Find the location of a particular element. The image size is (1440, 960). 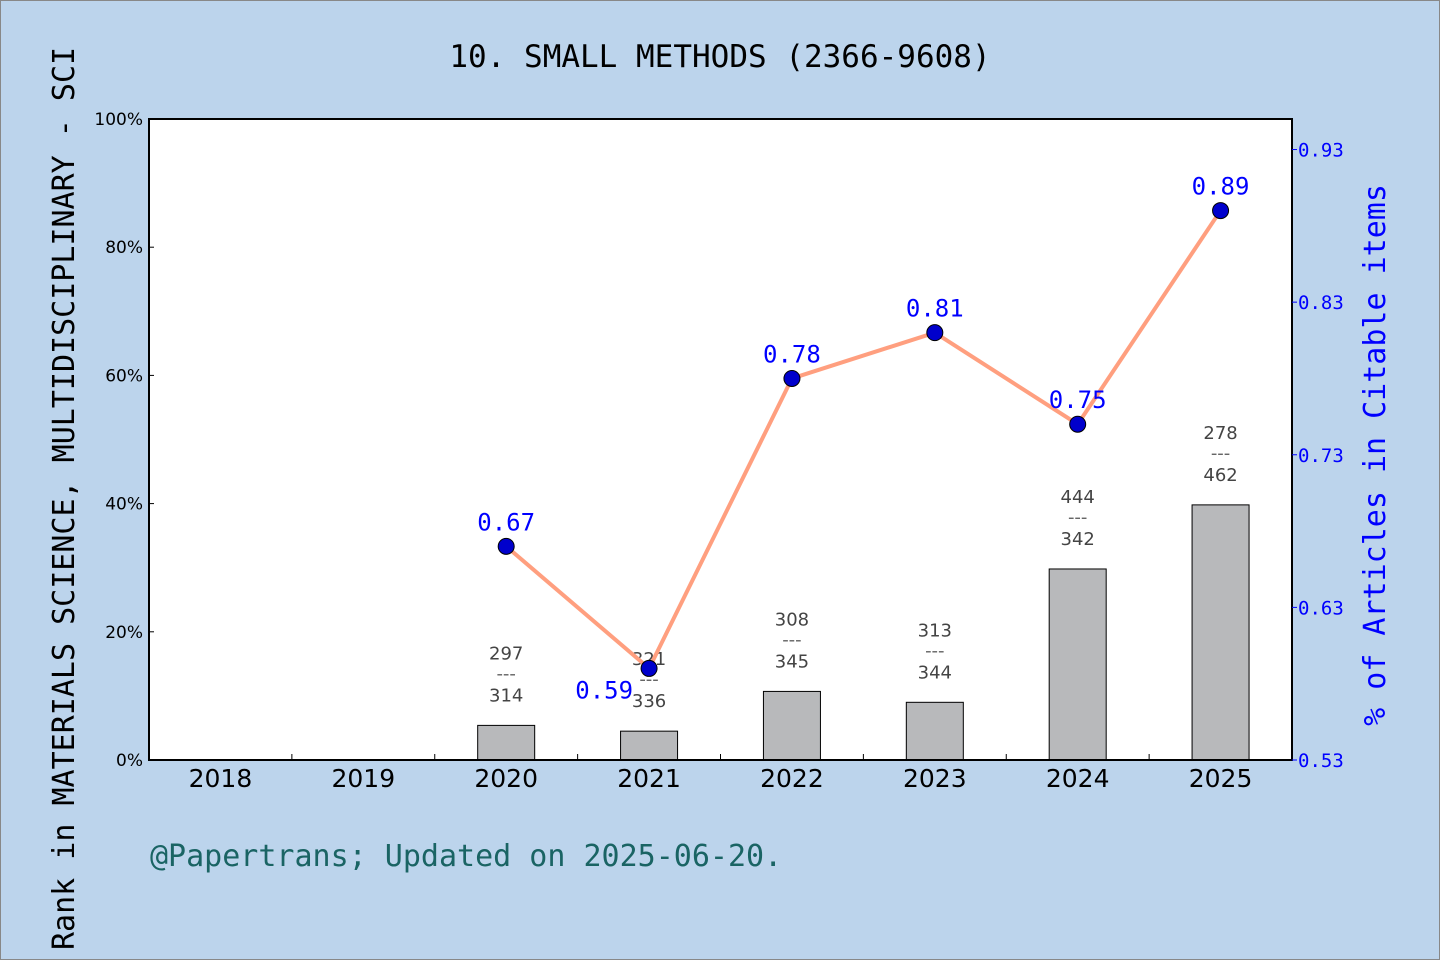

right-tick-label: 0.53 is located at coordinates (1321, 761).